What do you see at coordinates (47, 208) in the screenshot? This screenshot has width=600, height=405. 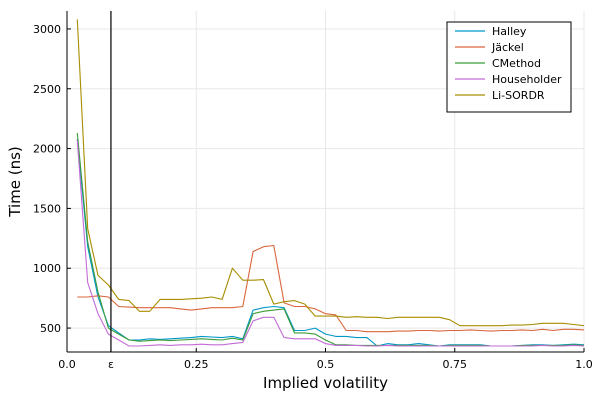 I see `y-tick-label: 1500` at bounding box center [47, 208].